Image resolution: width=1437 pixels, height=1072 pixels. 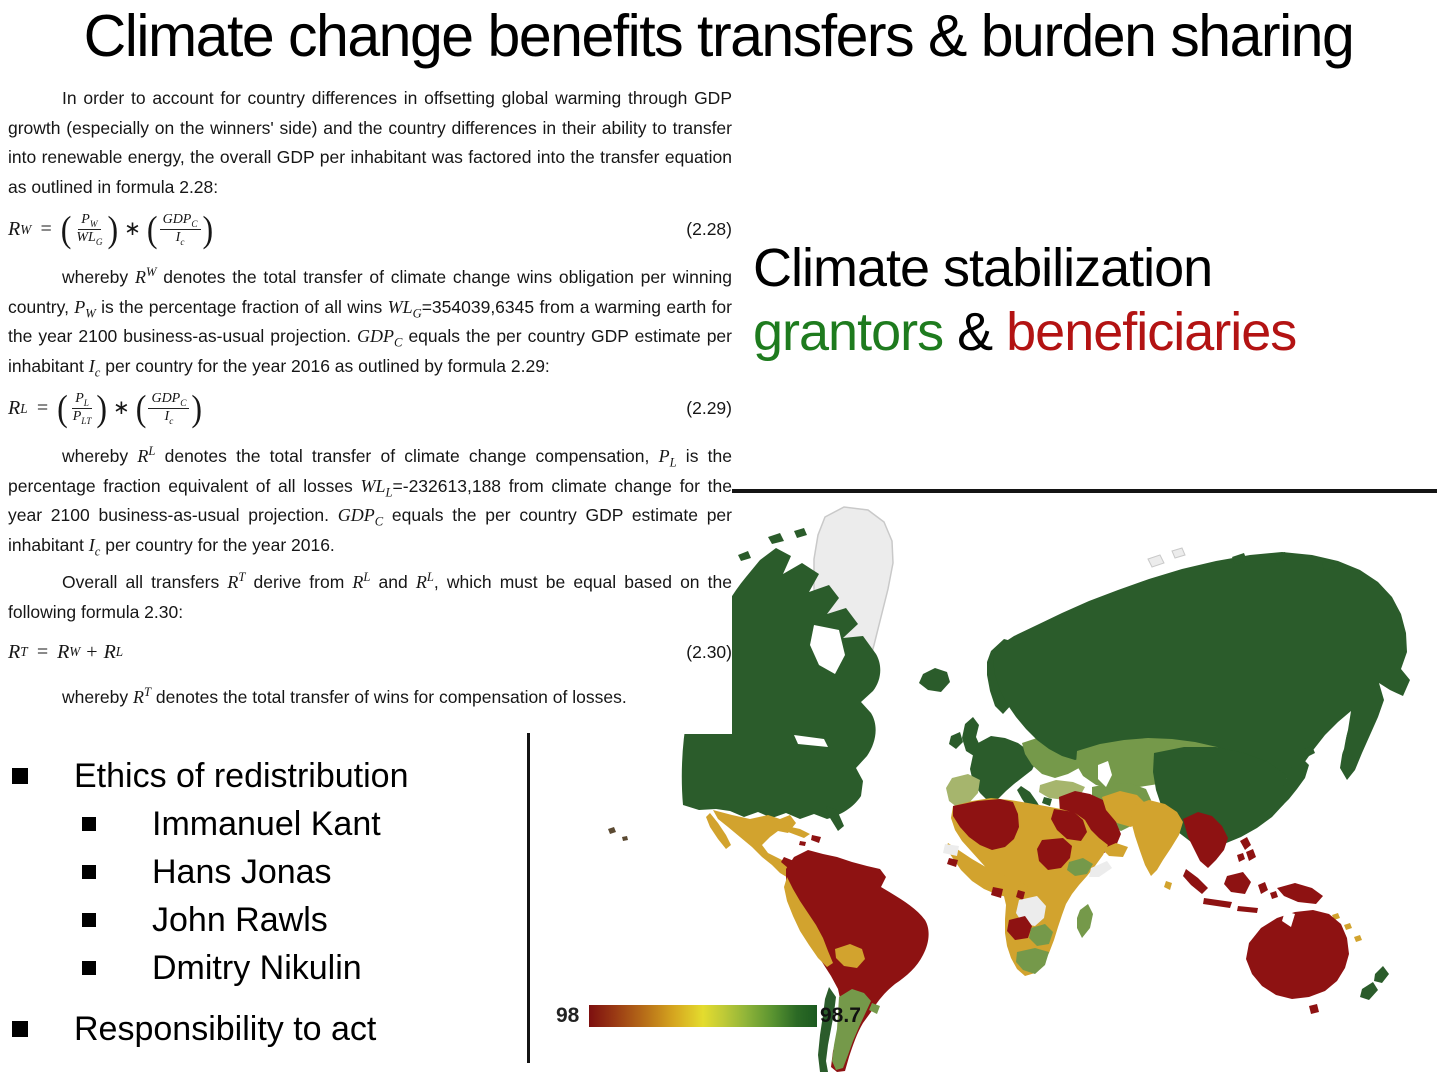 I want to click on region-ireland, so click(x=956, y=740).